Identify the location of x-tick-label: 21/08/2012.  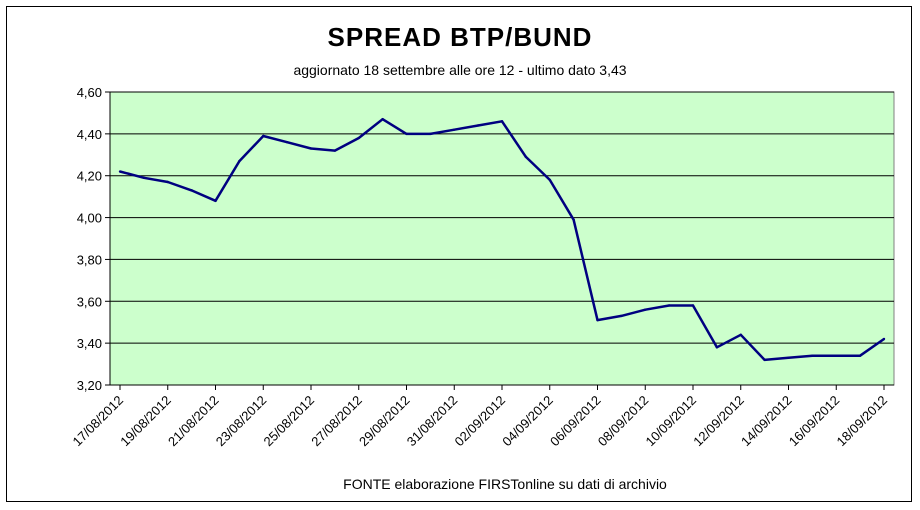
(193, 421).